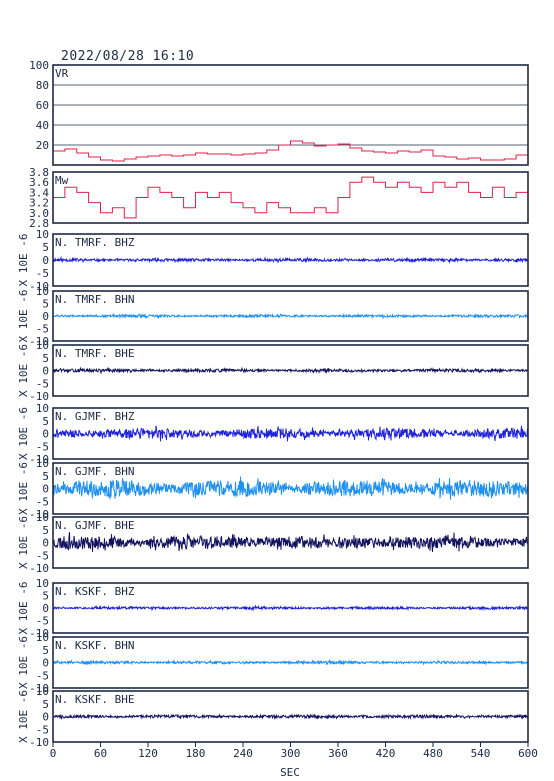 Image resolution: width=554 pixels, height=781 pixels. Describe the element at coordinates (94, 699) in the screenshot. I see `panel-label: N. KSKF. BHE` at that location.